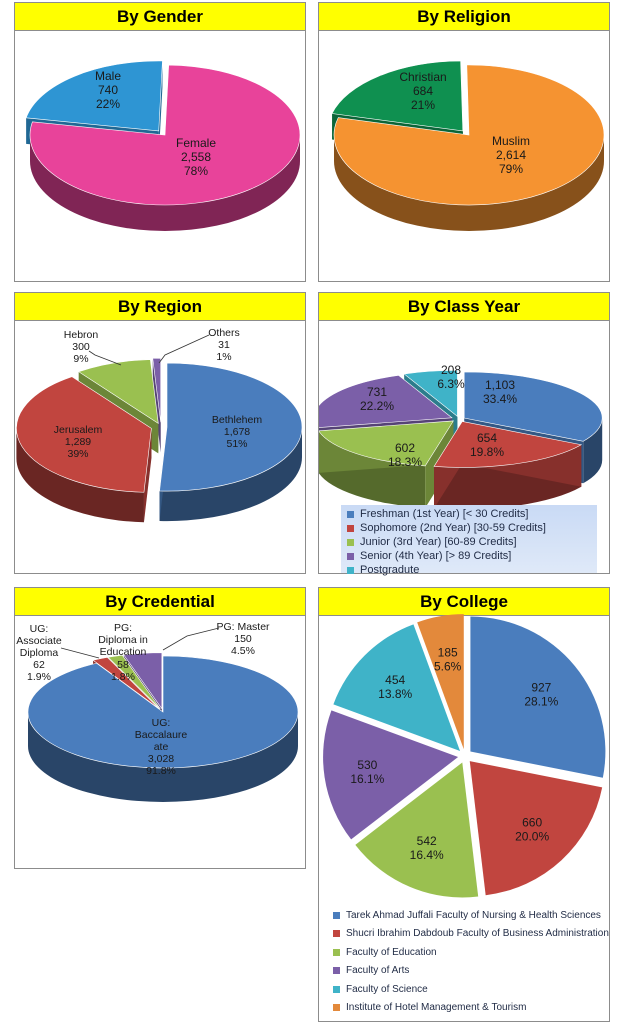 The height and width of the screenshot is (1024, 624). I want to click on college-chart-title: By College, so click(464, 602).